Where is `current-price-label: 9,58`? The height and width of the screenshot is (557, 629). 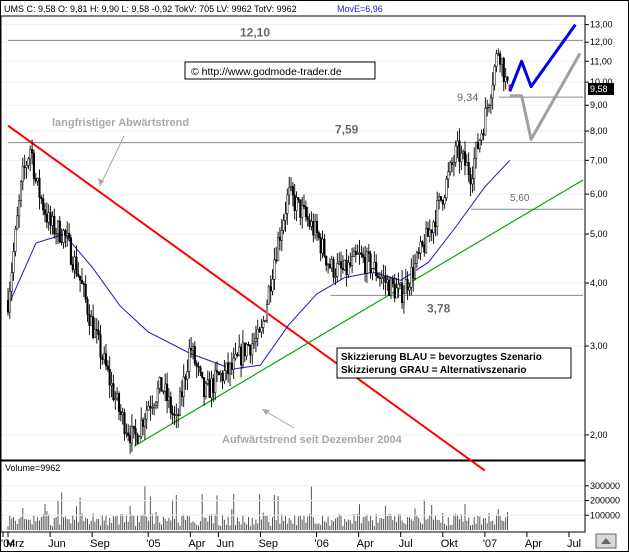
current-price-label: 9,58 is located at coordinates (599, 89).